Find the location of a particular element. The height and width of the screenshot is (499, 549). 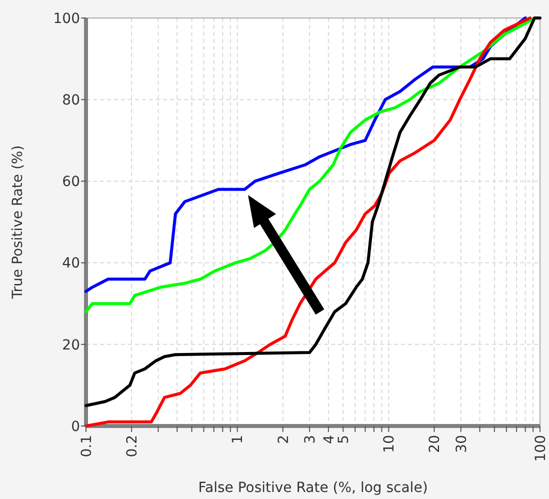

y-axis-title: True Positive Rate (%) is located at coordinates (18, 222).